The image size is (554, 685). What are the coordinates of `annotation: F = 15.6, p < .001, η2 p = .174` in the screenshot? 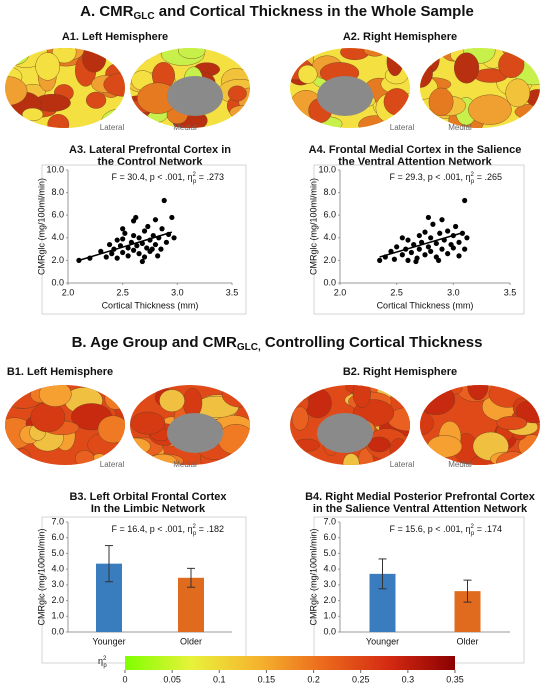 It's located at (445, 530).